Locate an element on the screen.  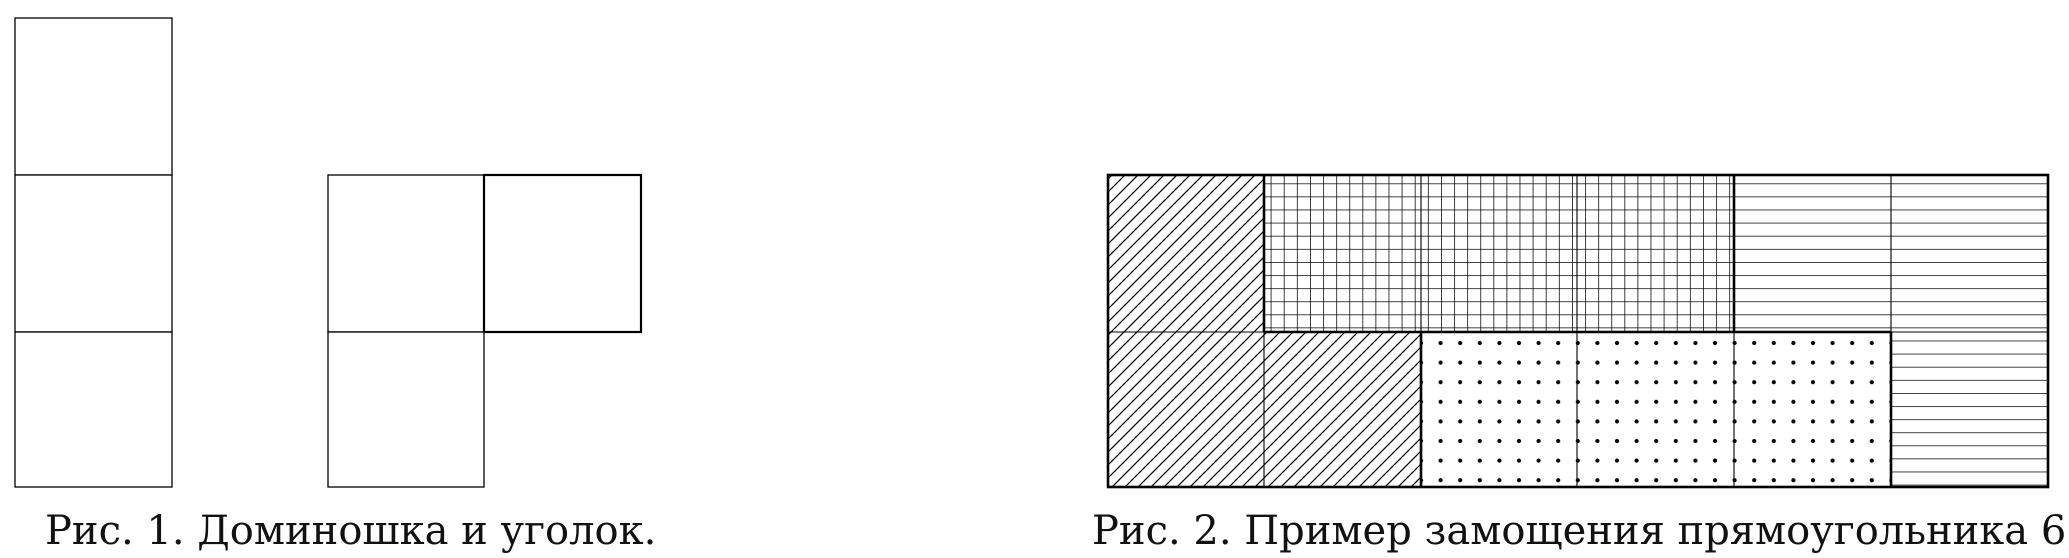
tile-horizontal-fill is located at coordinates (1969, 409).